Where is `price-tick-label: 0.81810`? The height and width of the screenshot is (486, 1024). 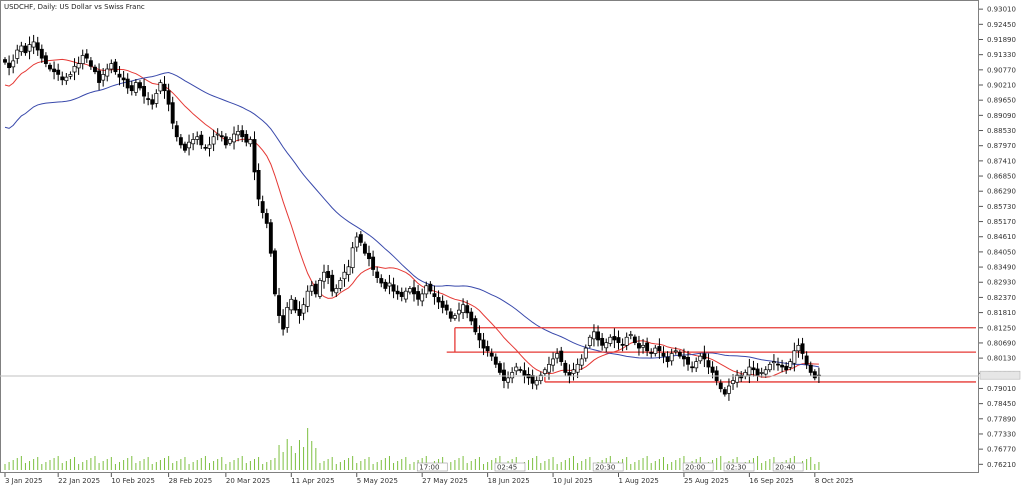
price-tick-label: 0.81810 is located at coordinates (1001, 313).